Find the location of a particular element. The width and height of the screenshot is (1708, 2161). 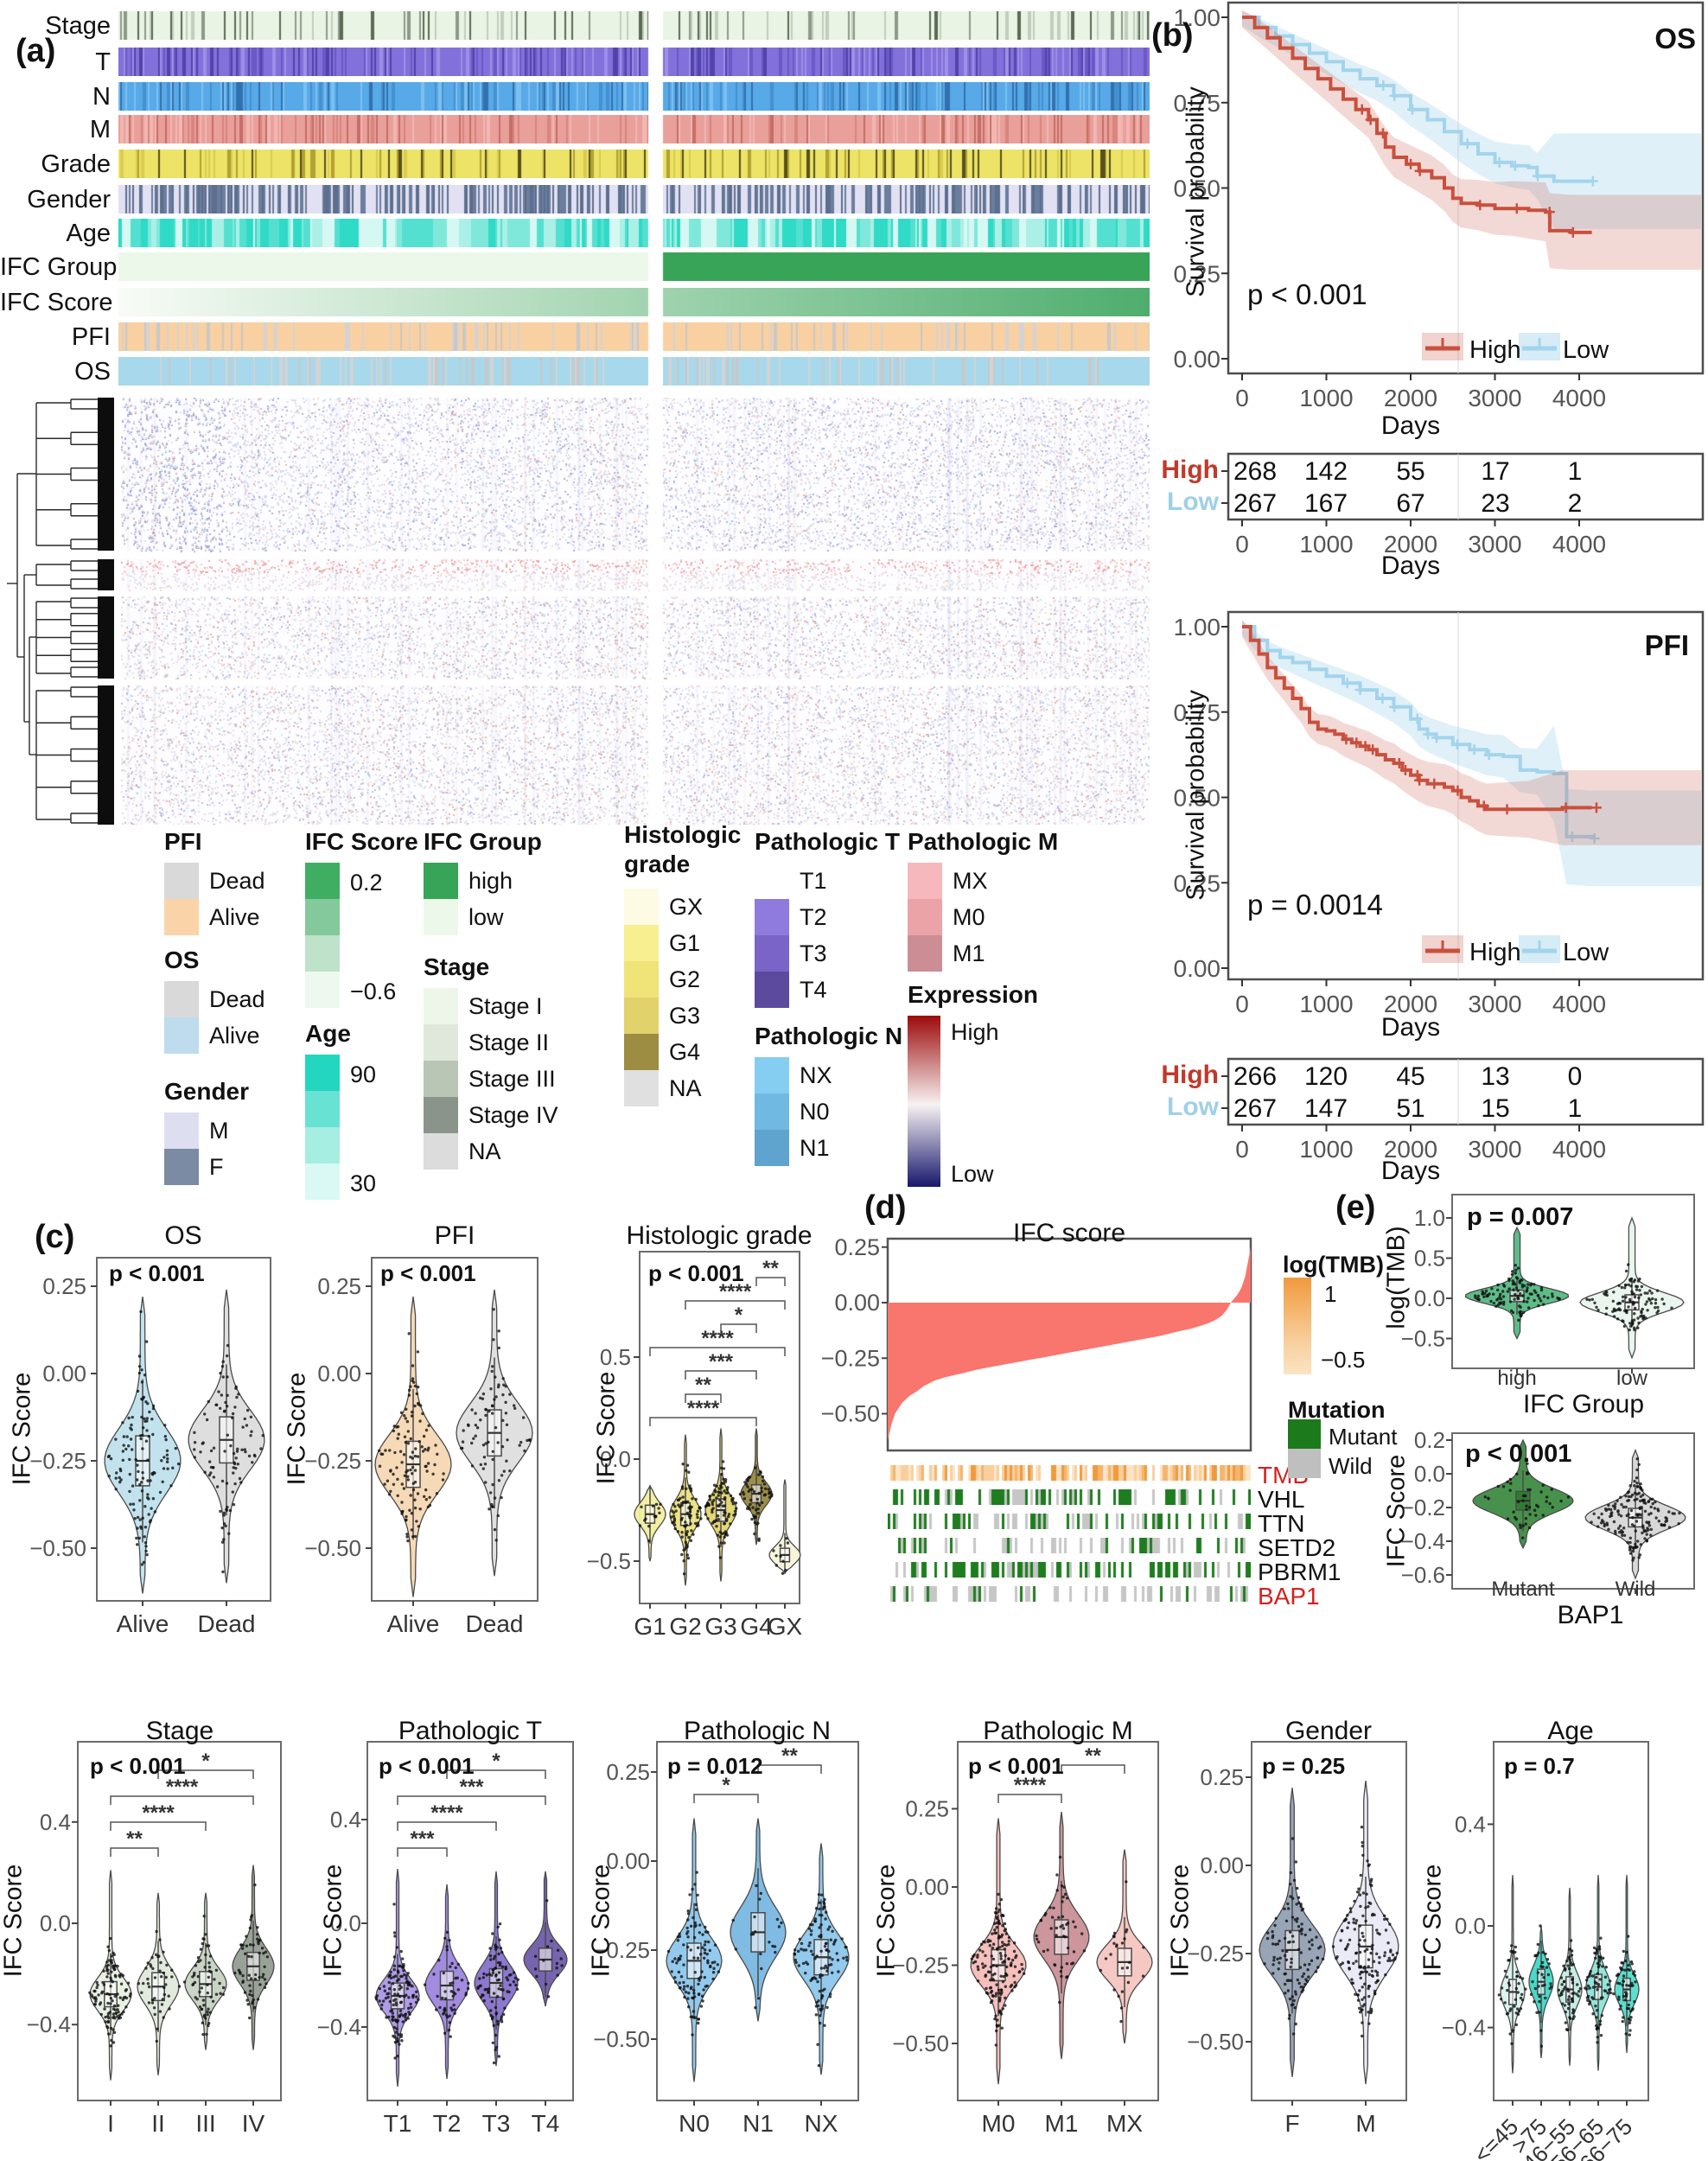

significance-stars: * is located at coordinates (496, 1761).